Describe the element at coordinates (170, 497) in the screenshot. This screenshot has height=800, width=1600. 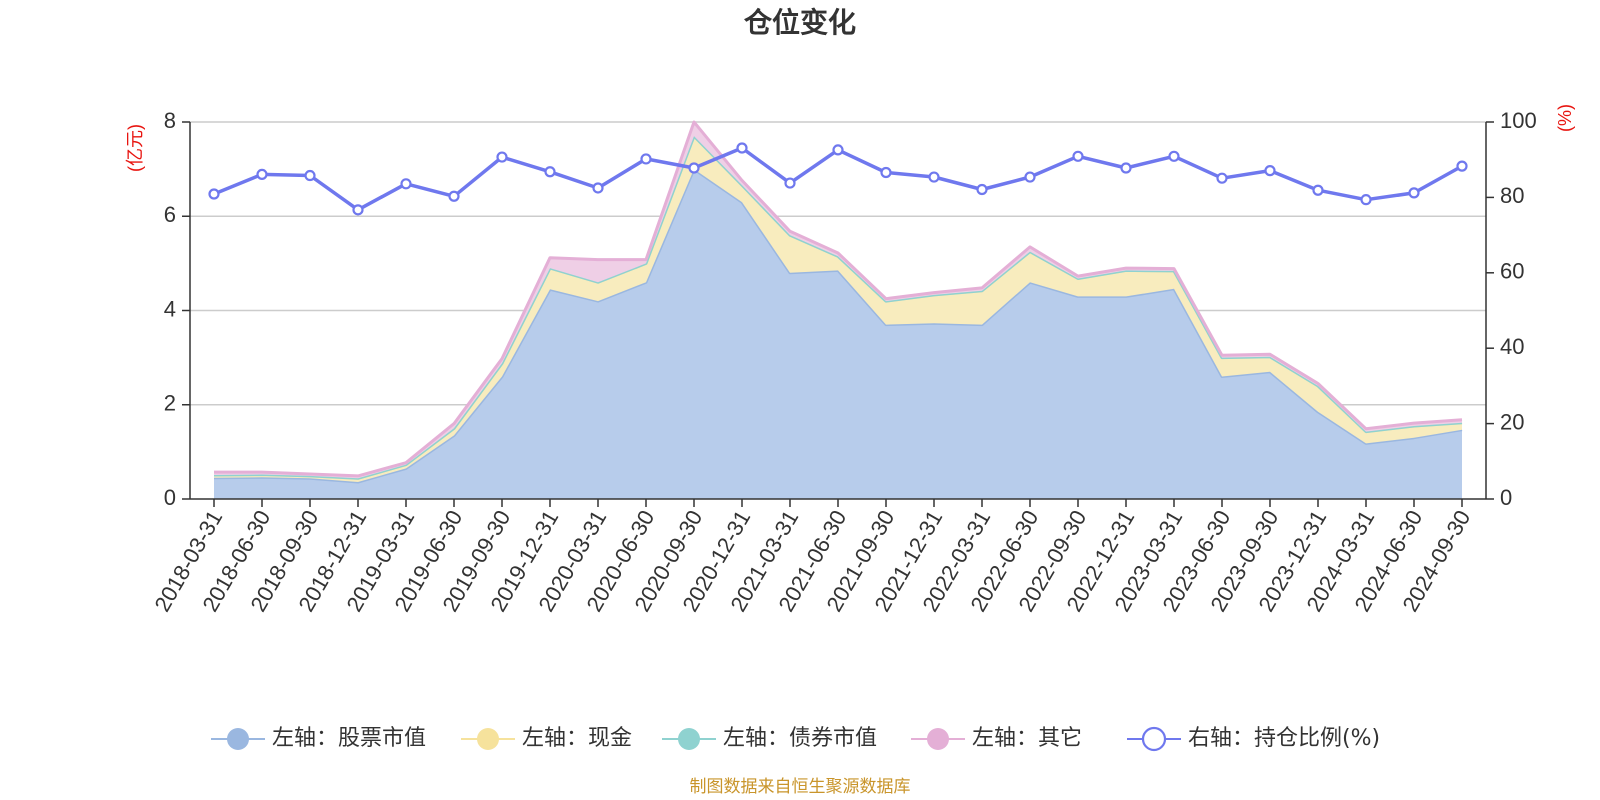
I see `left-axis-tick-label: 0` at that location.